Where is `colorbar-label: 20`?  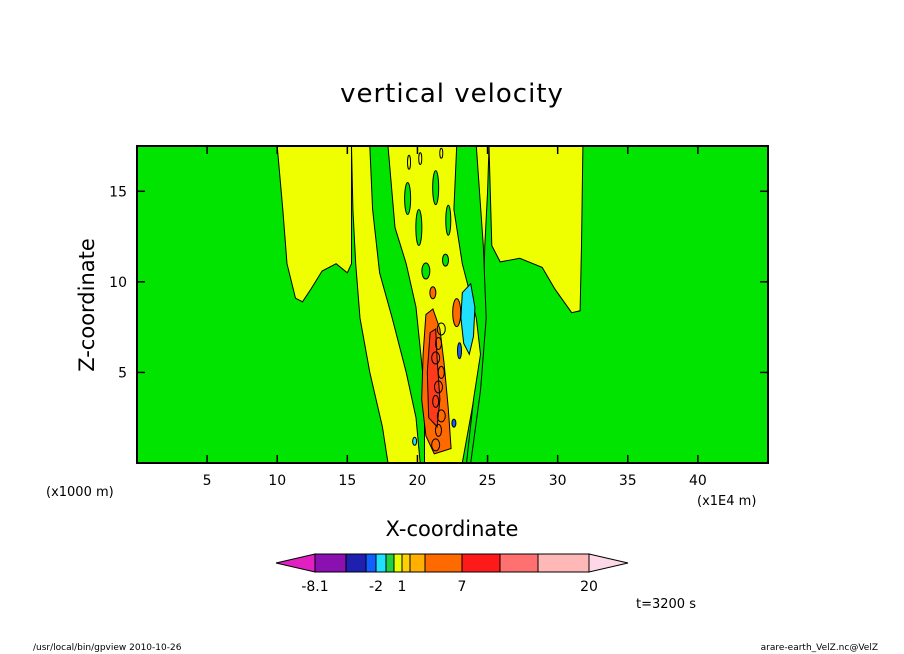 colorbar-label: 20 is located at coordinates (589, 587).